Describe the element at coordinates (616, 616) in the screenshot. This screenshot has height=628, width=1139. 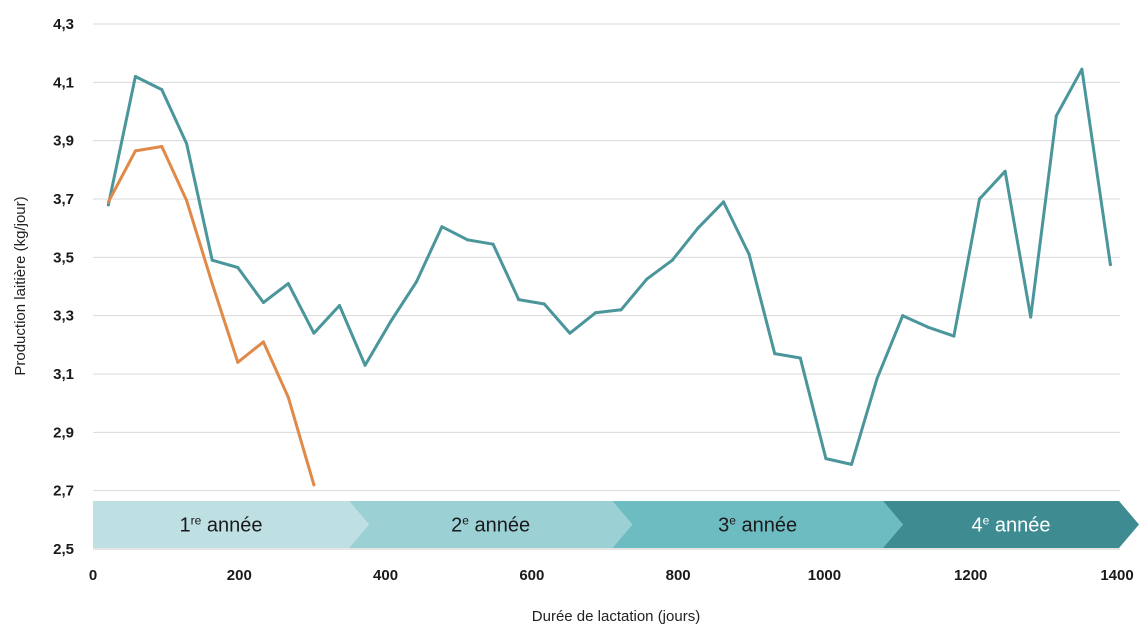
I see `x-axis-title: Durée de lactation (jours)` at that location.